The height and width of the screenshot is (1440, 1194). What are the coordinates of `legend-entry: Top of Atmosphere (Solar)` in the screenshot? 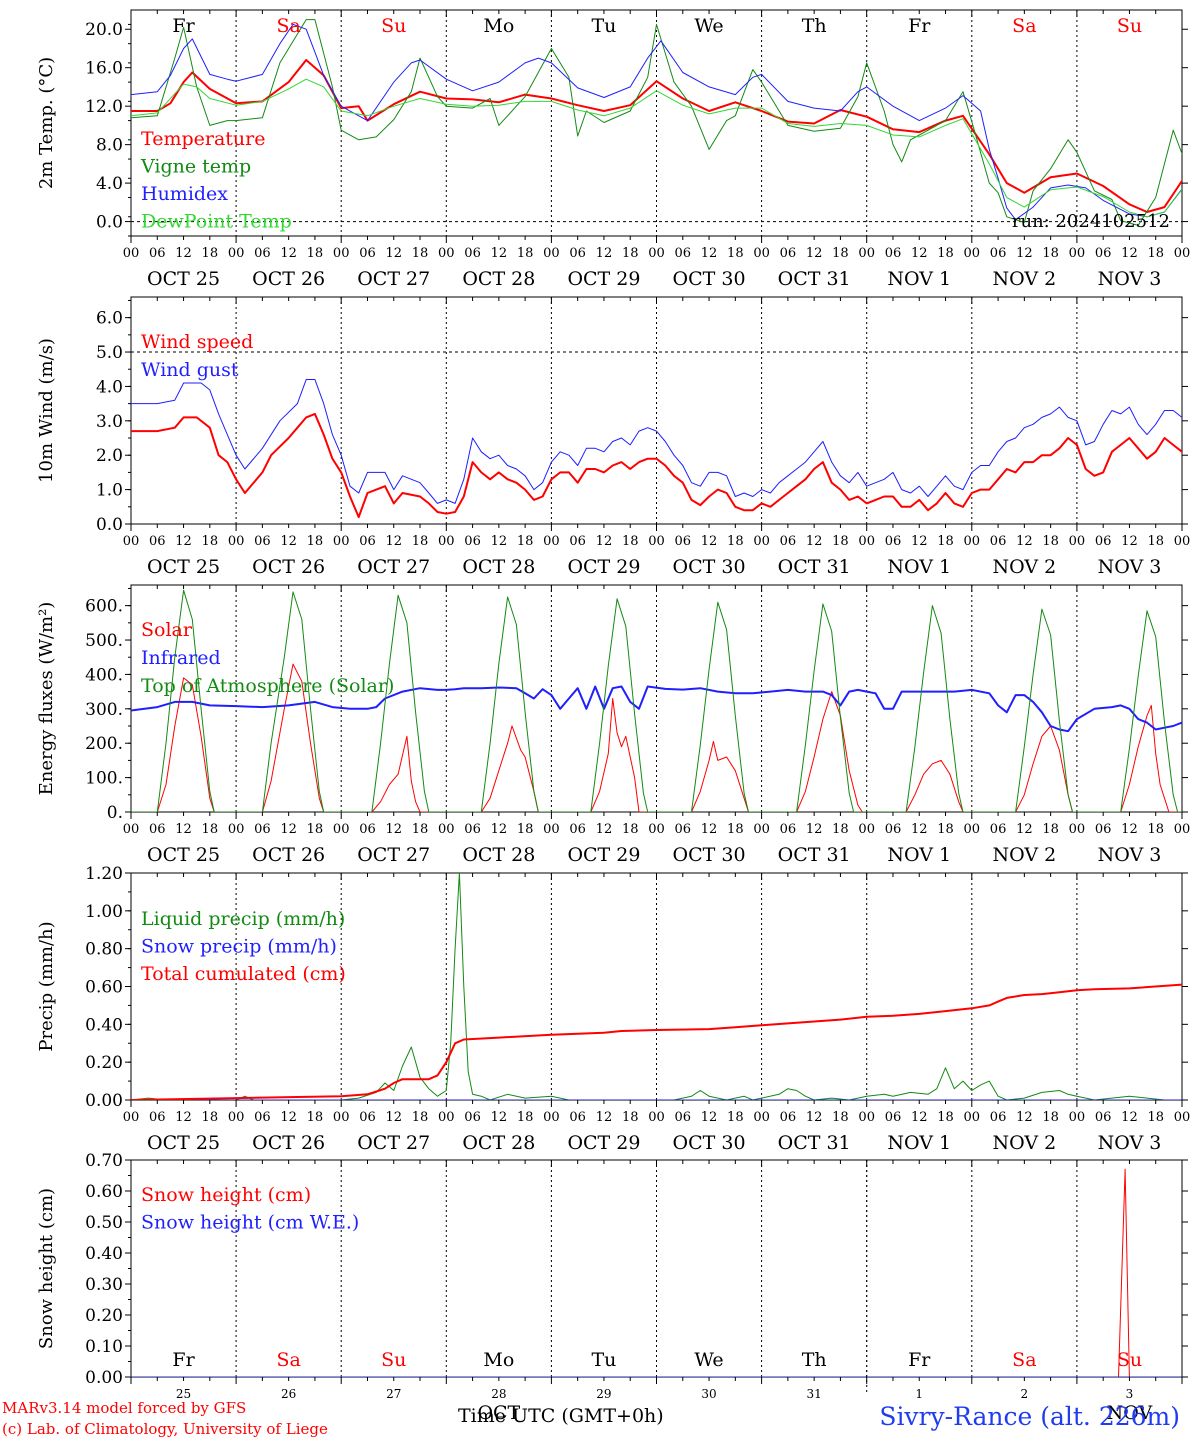 It's located at (267, 686).